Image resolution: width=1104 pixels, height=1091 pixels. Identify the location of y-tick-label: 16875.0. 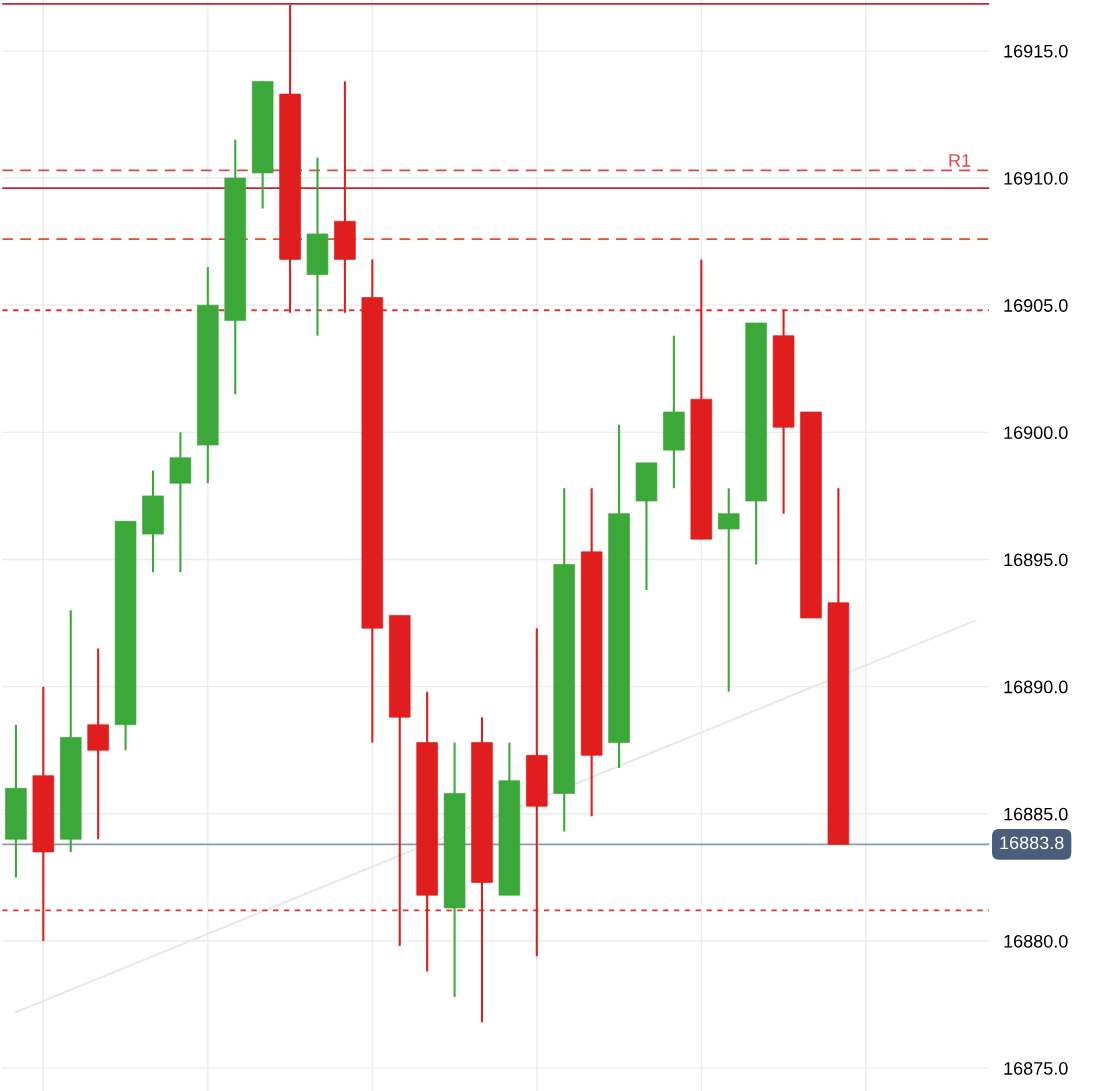
(1036, 1068).